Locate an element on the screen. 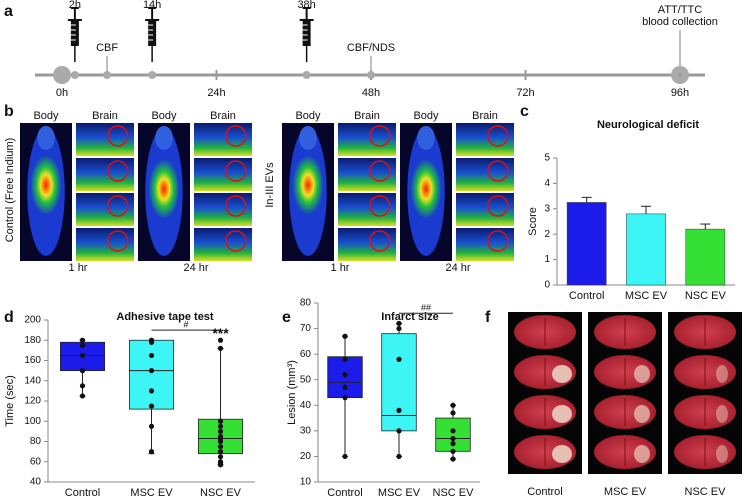  y-tick-label: 50 is located at coordinates (306, 379).